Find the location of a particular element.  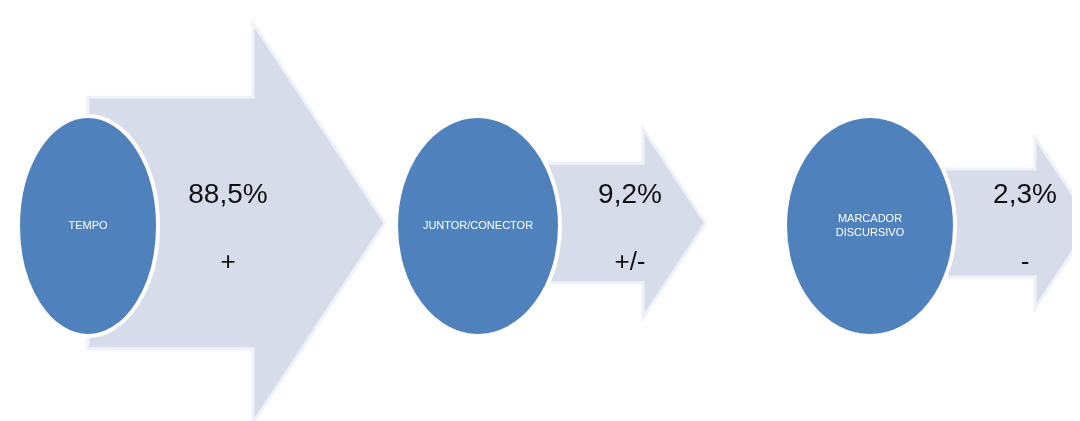

data-label: 88,5% is located at coordinates (228, 193).